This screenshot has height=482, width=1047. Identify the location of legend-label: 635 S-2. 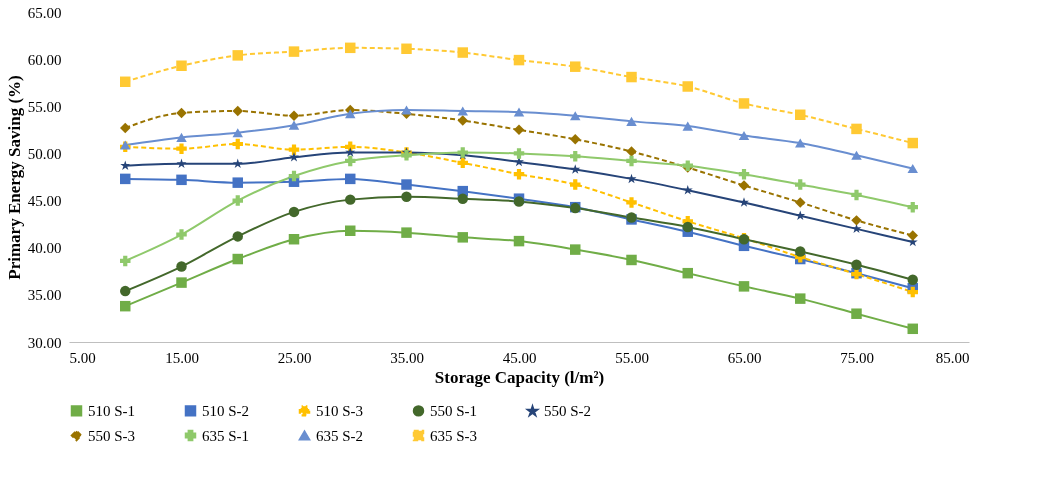
(340, 435).